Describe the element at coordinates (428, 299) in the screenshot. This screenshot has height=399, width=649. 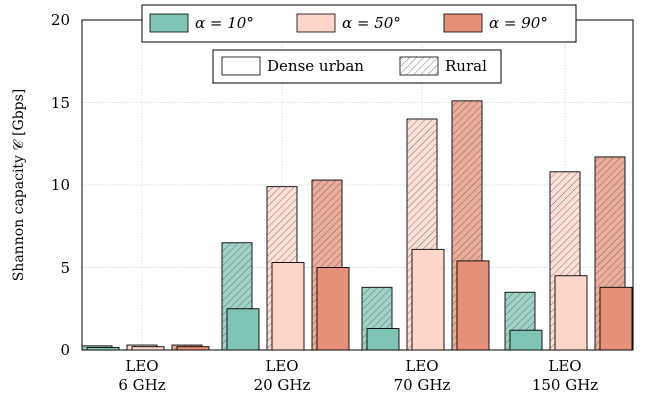
I see `bar-dense-urban-alpha-50-70ghz` at that location.